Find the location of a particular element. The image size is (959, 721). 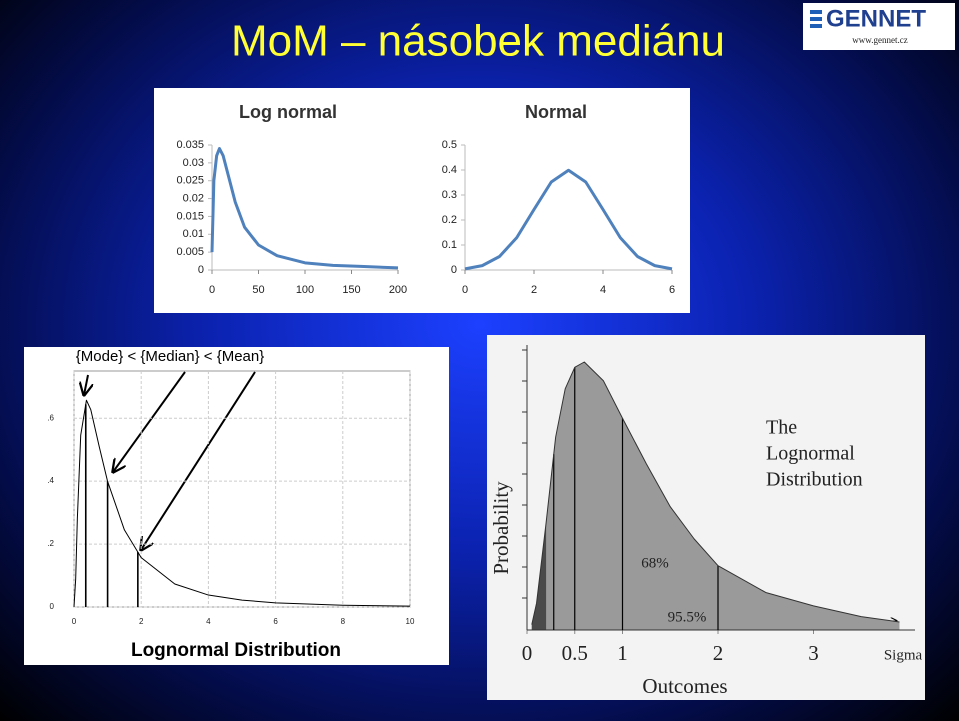

x-tick-label: 50 is located at coordinates (258, 290).